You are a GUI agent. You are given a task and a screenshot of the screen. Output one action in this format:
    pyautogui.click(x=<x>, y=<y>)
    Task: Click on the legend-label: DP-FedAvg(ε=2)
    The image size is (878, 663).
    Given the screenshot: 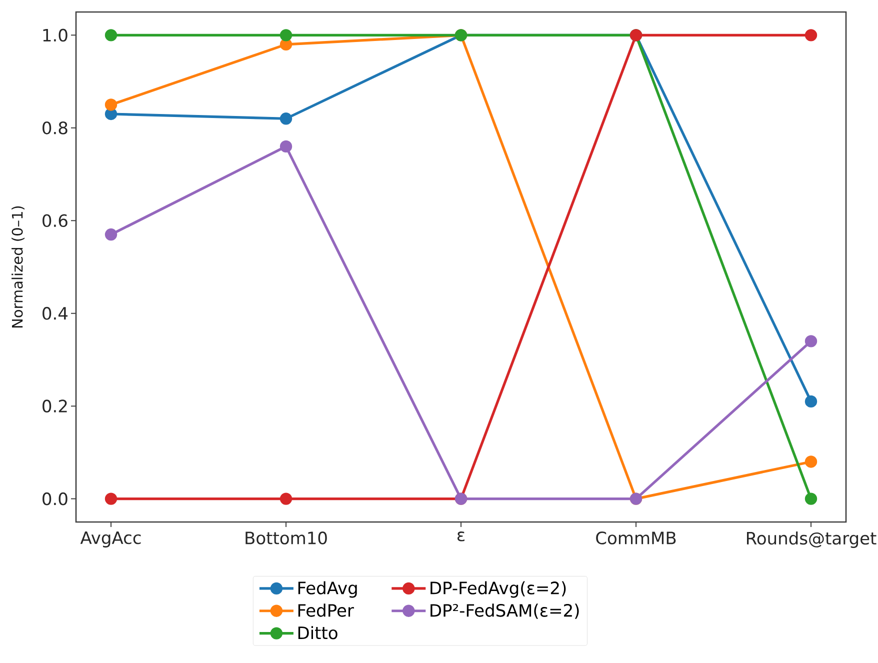 What is the action you would take?
    pyautogui.click(x=498, y=589)
    